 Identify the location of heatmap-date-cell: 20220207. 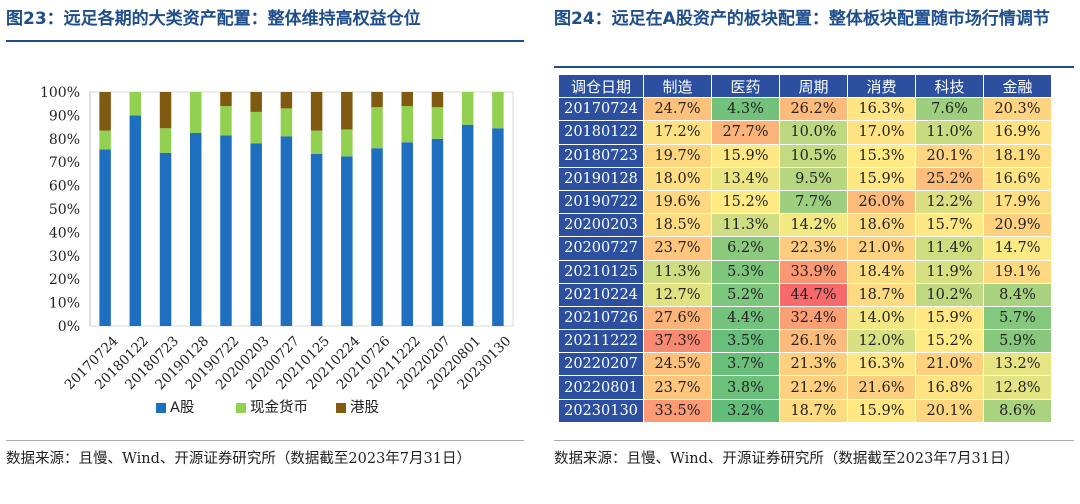
(601, 364).